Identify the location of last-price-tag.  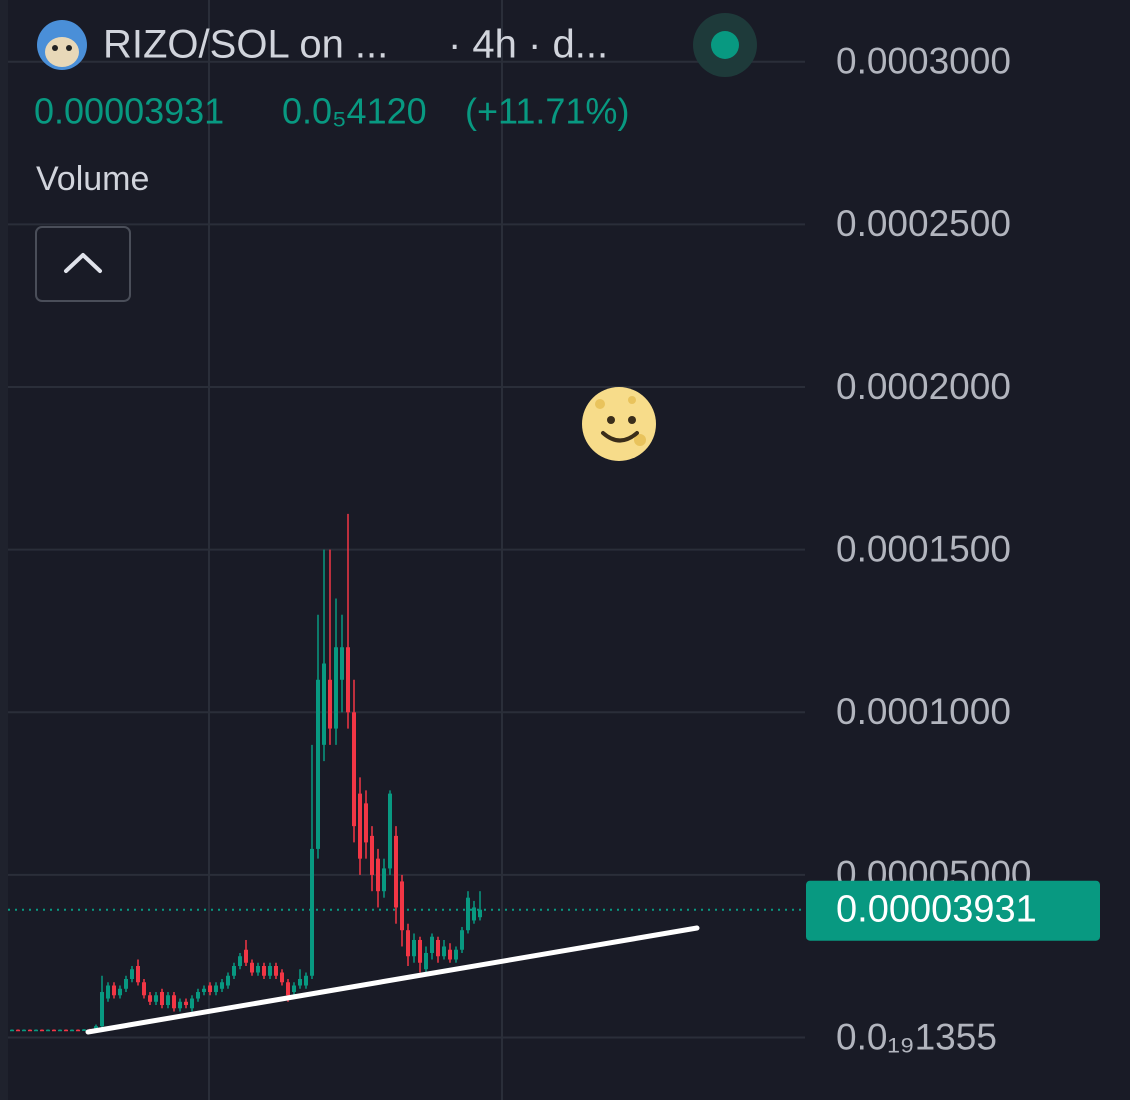
(953, 910).